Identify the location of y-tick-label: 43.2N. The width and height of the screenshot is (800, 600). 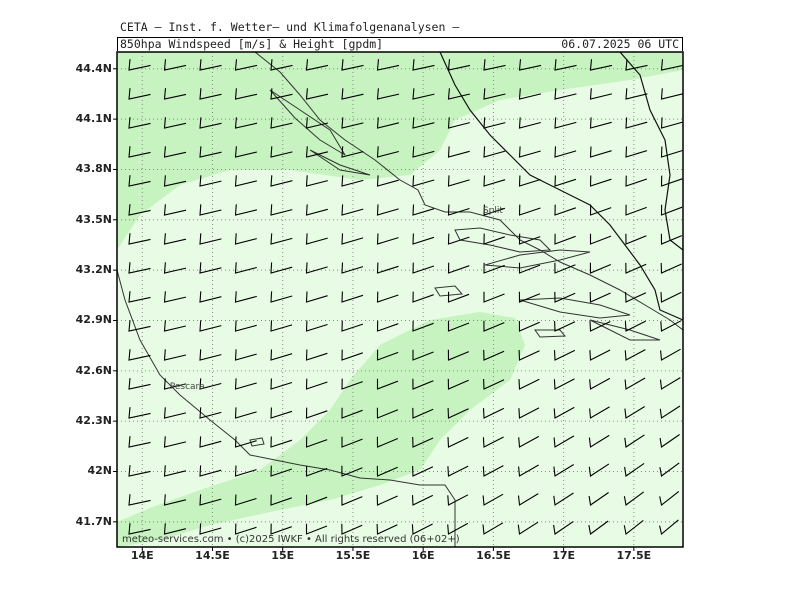
(93, 270).